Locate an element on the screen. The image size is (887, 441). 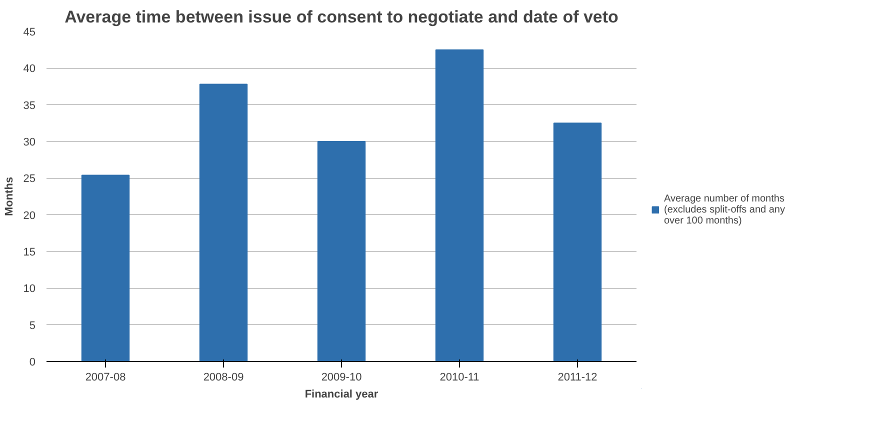
x-axis-title: Financial year is located at coordinates (341, 394).